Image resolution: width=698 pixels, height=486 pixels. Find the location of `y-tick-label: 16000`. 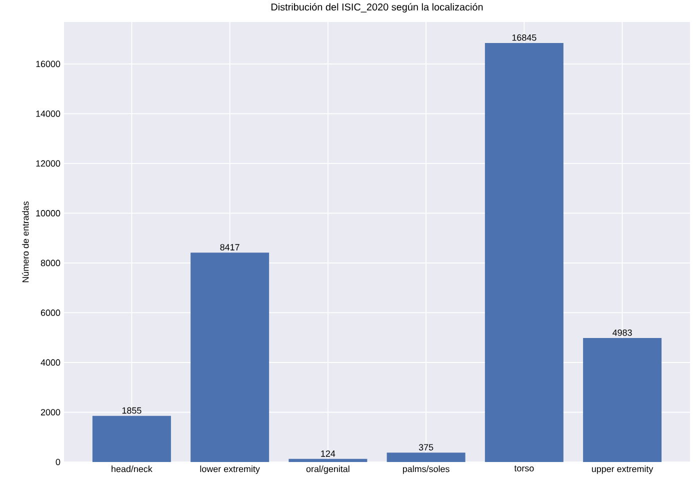

y-tick-label: 16000 is located at coordinates (48, 64).